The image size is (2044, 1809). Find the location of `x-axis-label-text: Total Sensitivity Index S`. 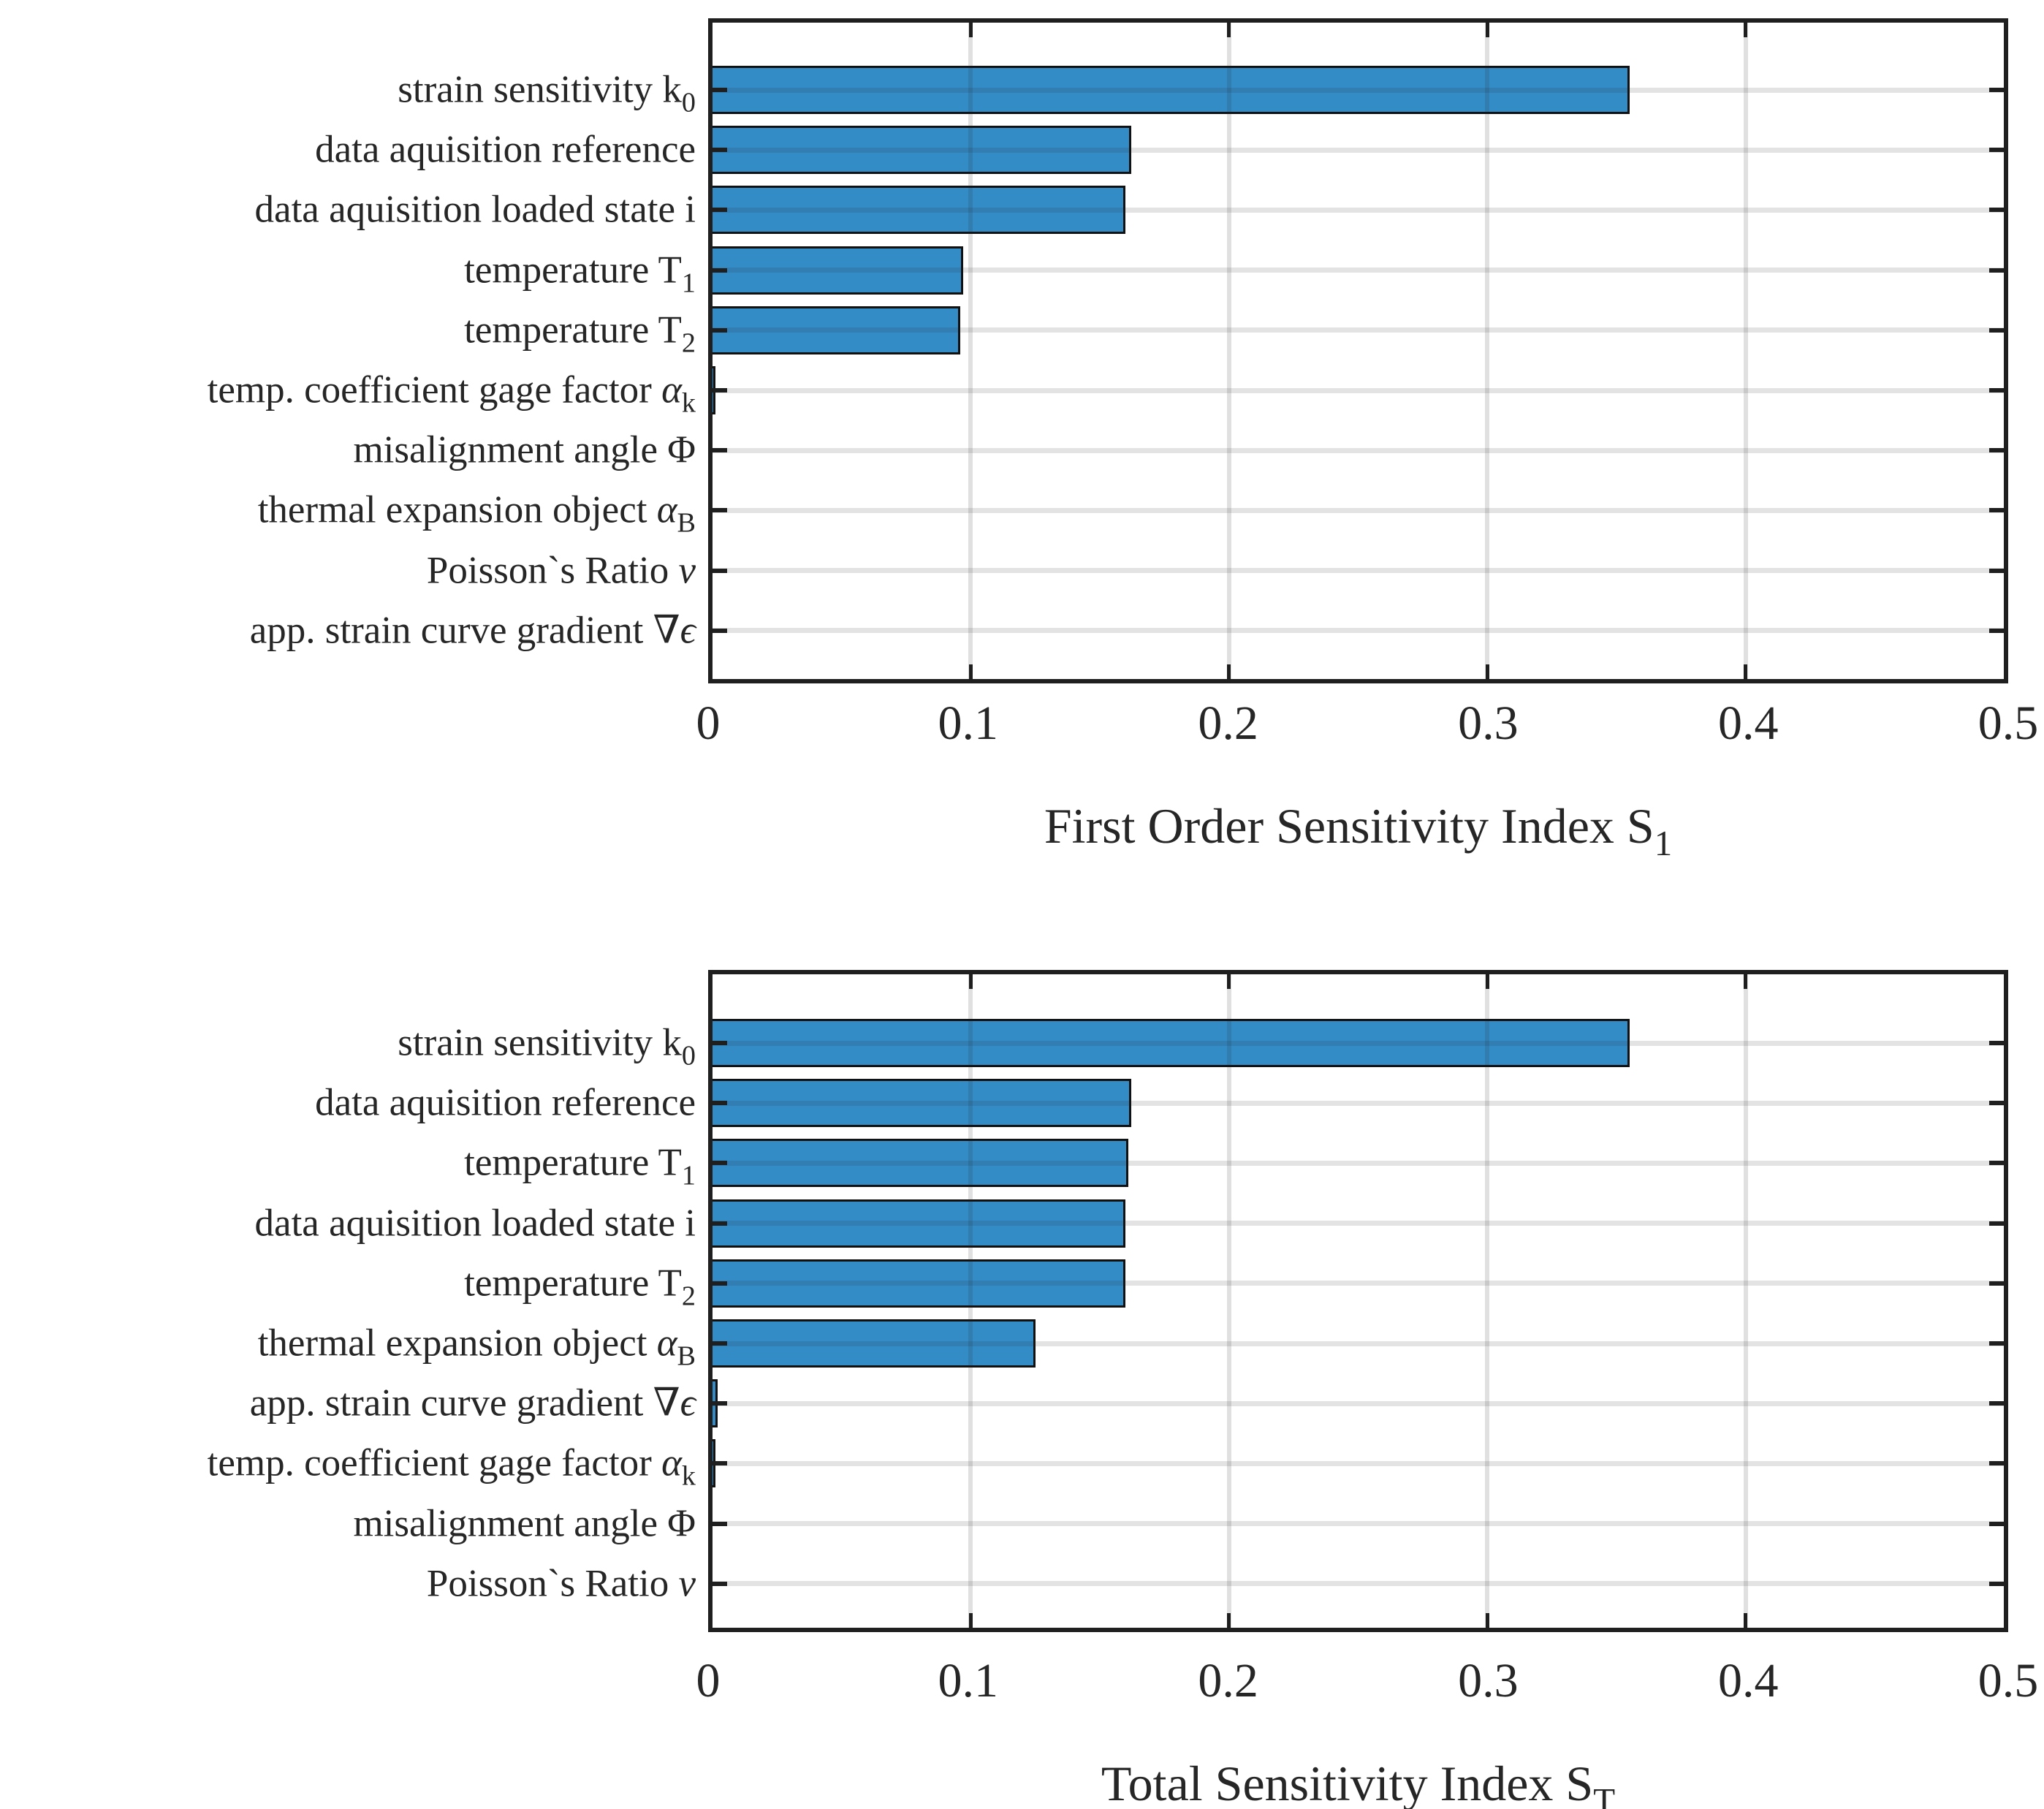

x-axis-label-text: Total Sensitivity Index S is located at coordinates (1347, 1783).